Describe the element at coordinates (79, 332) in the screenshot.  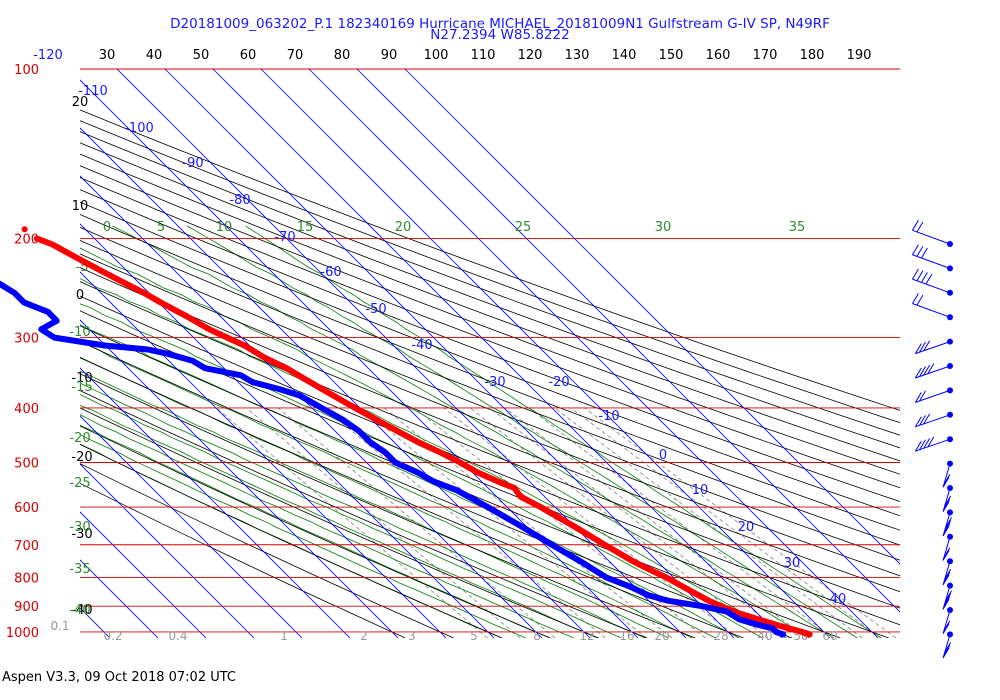
I see `moist-adiabat-label: -10` at that location.